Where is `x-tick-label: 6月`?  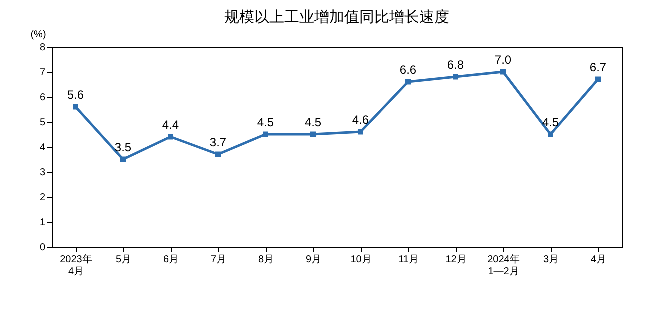 x-tick-label: 6月 is located at coordinates (171, 260).